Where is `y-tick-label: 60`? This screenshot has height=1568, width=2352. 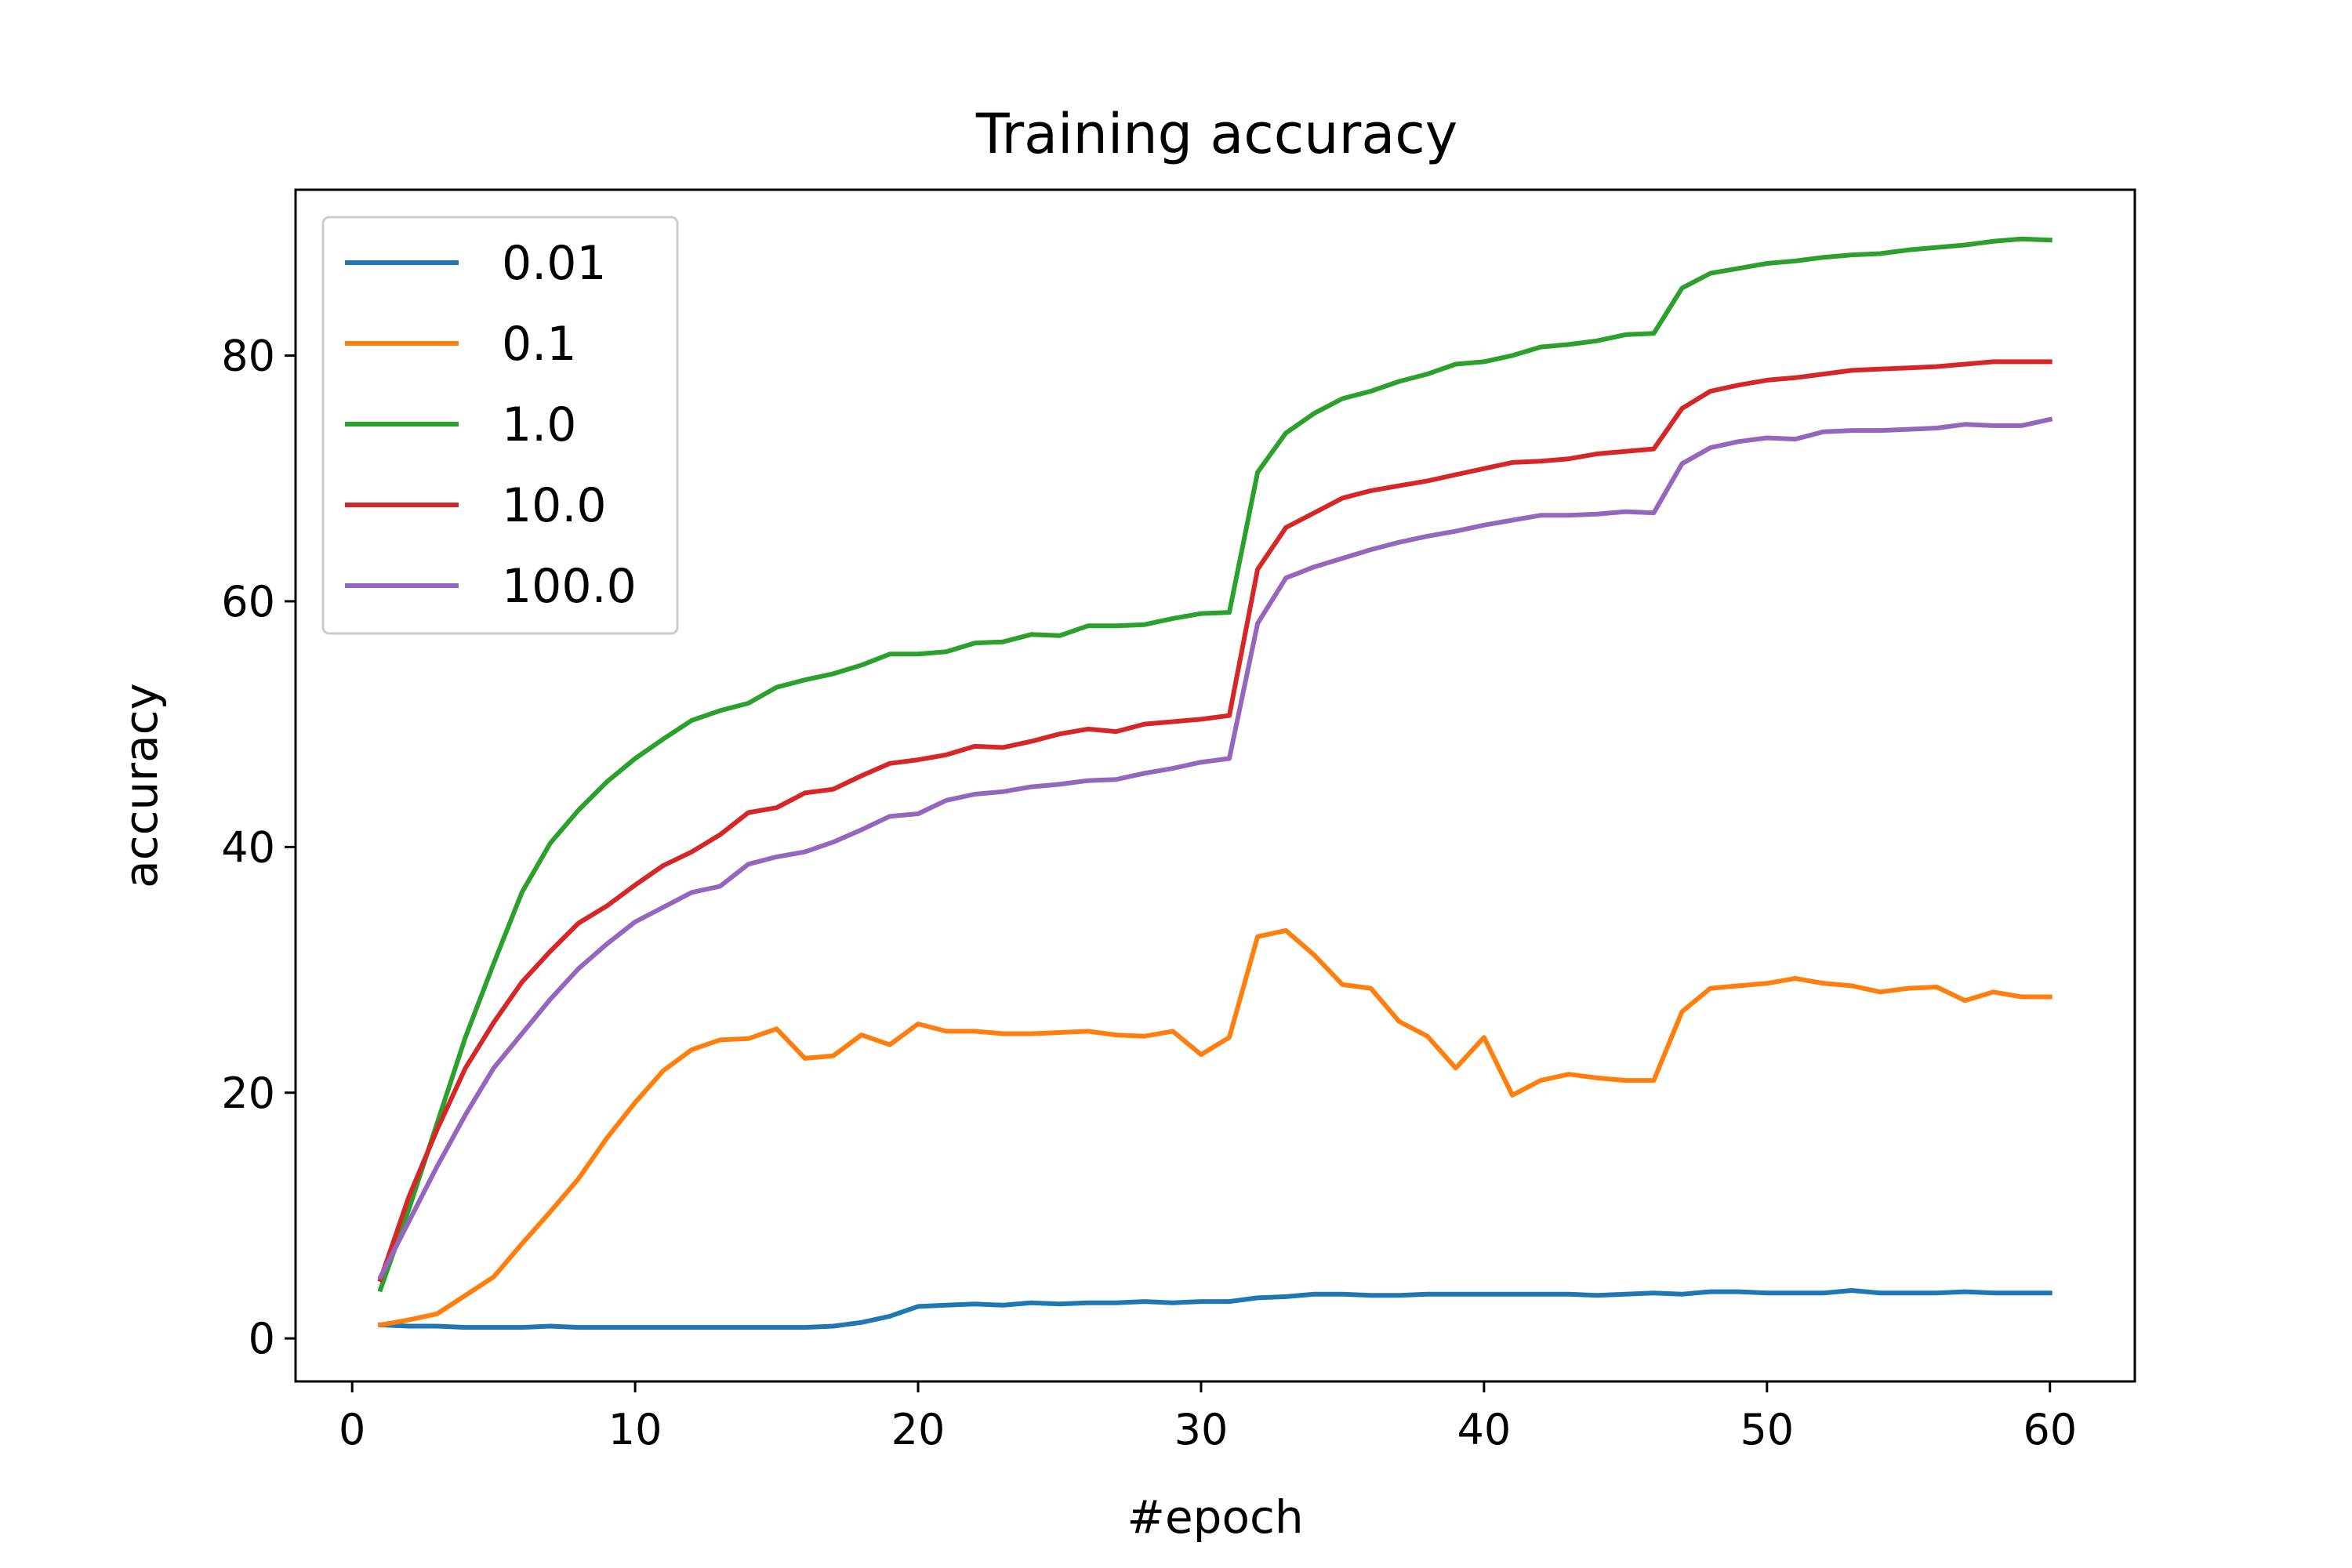 y-tick-label: 60 is located at coordinates (248, 601).